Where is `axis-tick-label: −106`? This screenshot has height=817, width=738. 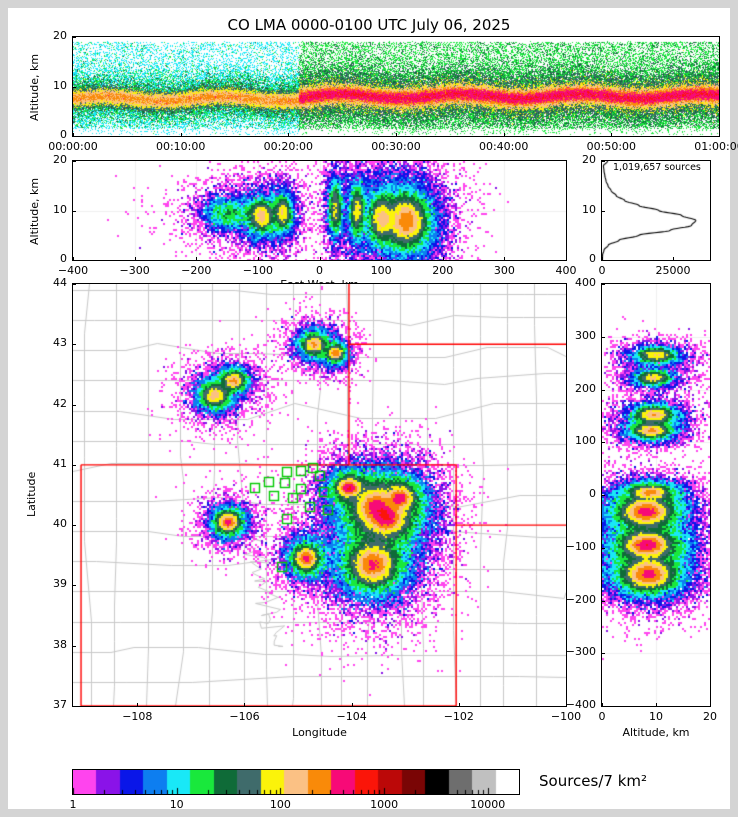 axis-tick-label: −106 is located at coordinates (244, 716).